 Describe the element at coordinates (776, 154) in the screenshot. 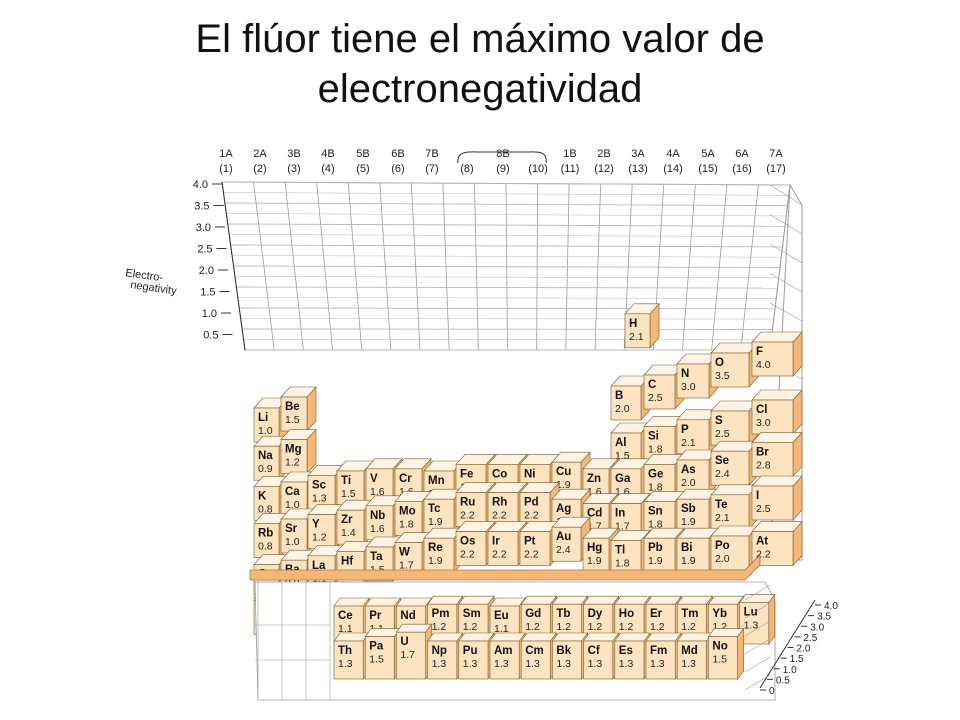

I see `group-label-top: 7A` at that location.